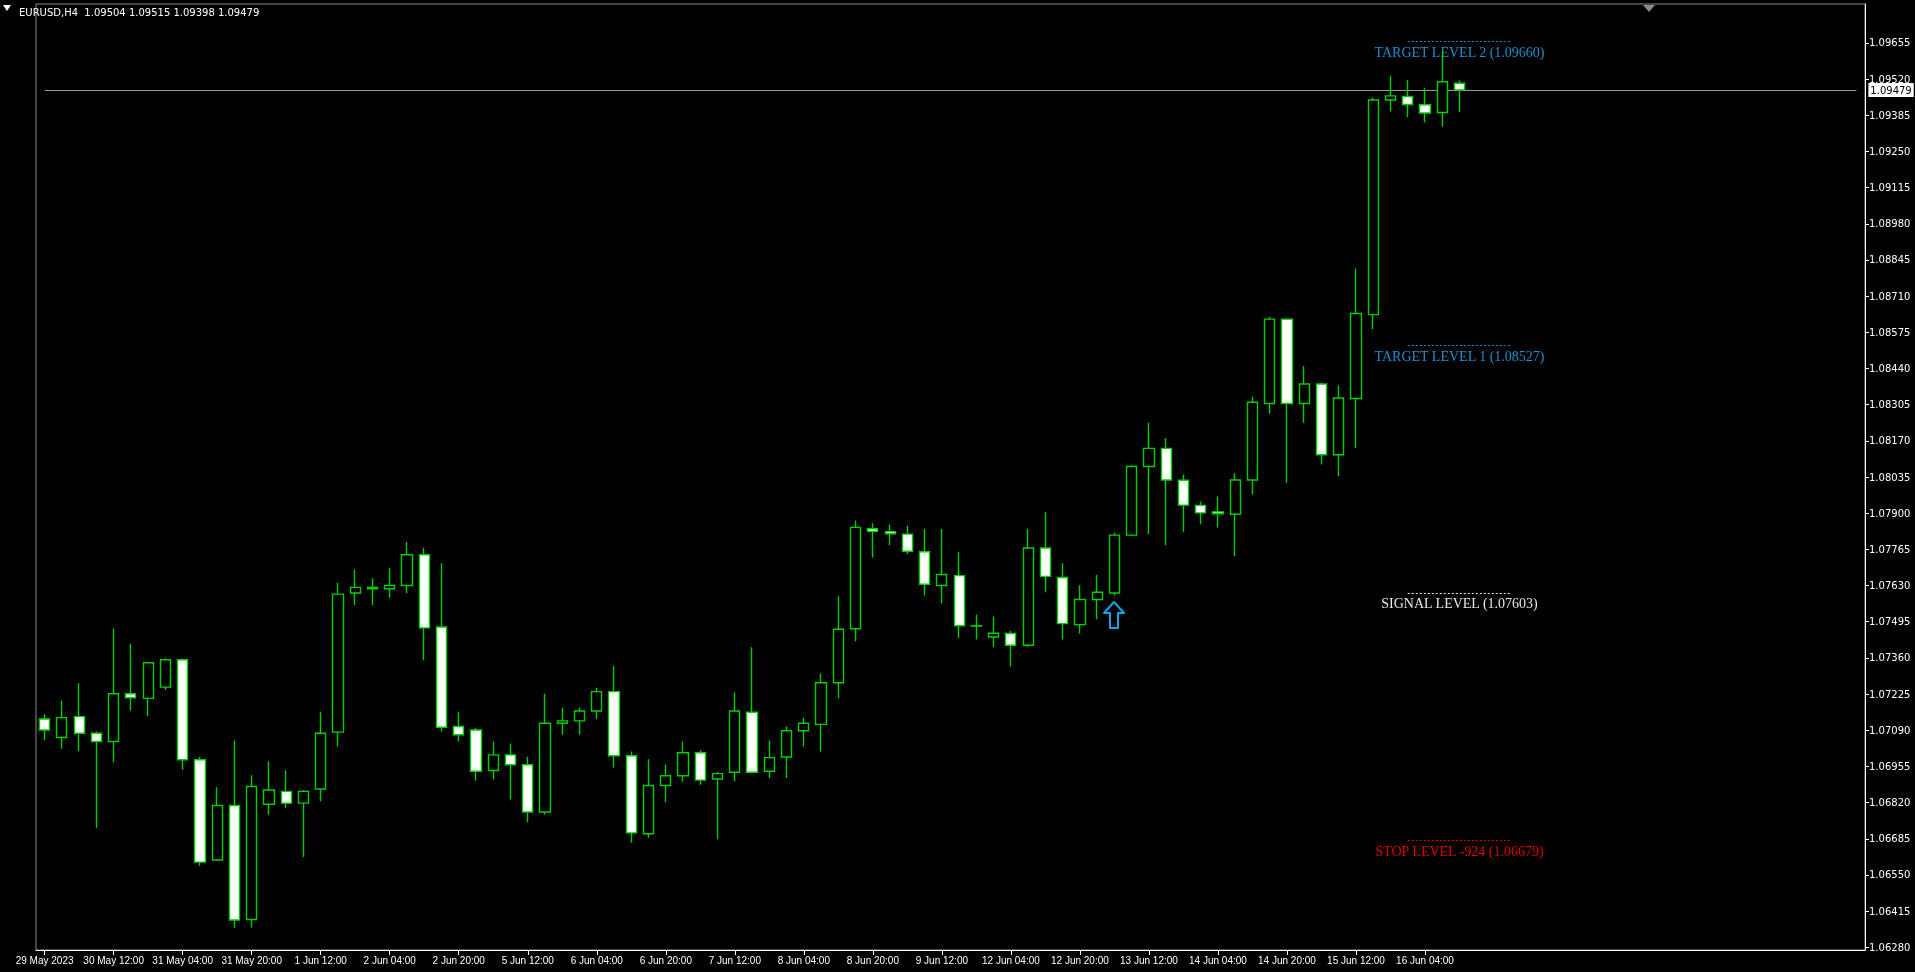  I want to click on y-tick-label: 1.06685, so click(1890, 839).